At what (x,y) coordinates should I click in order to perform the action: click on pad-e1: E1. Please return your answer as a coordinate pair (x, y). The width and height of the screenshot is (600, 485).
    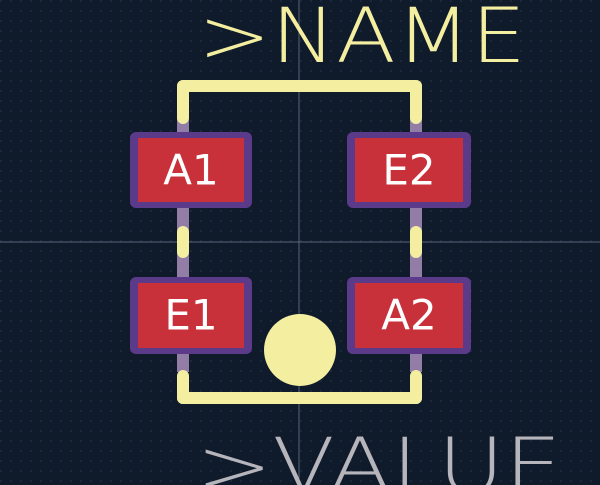
    Looking at the image, I should click on (191, 315).